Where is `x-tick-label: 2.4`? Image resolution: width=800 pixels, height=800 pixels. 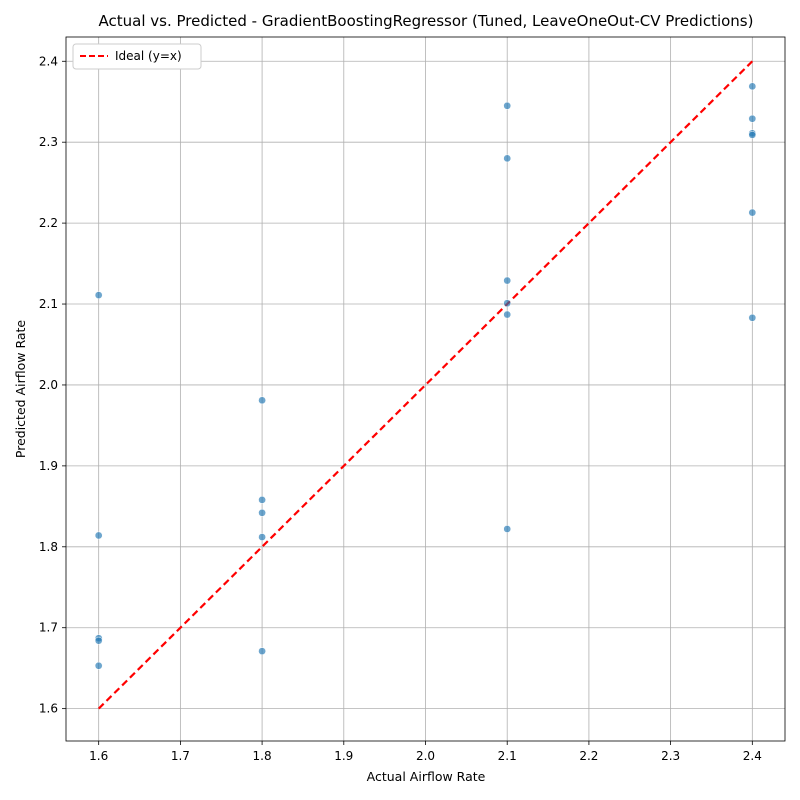
x-tick-label: 2.4 is located at coordinates (752, 756).